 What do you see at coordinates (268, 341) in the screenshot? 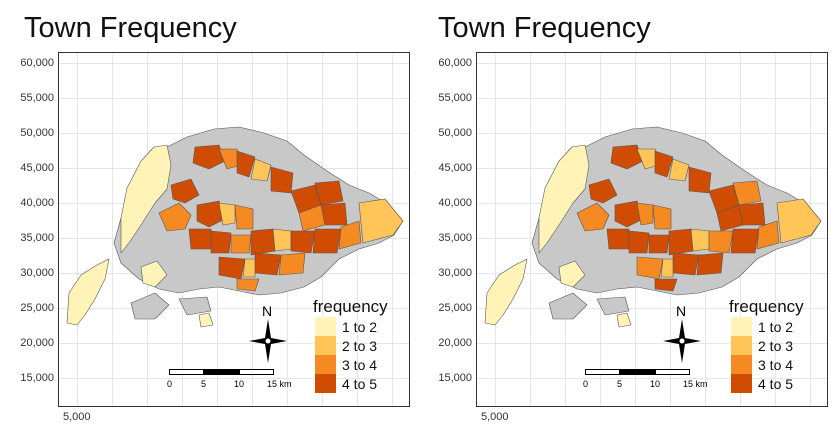
I see `compass-rose-icon` at bounding box center [268, 341].